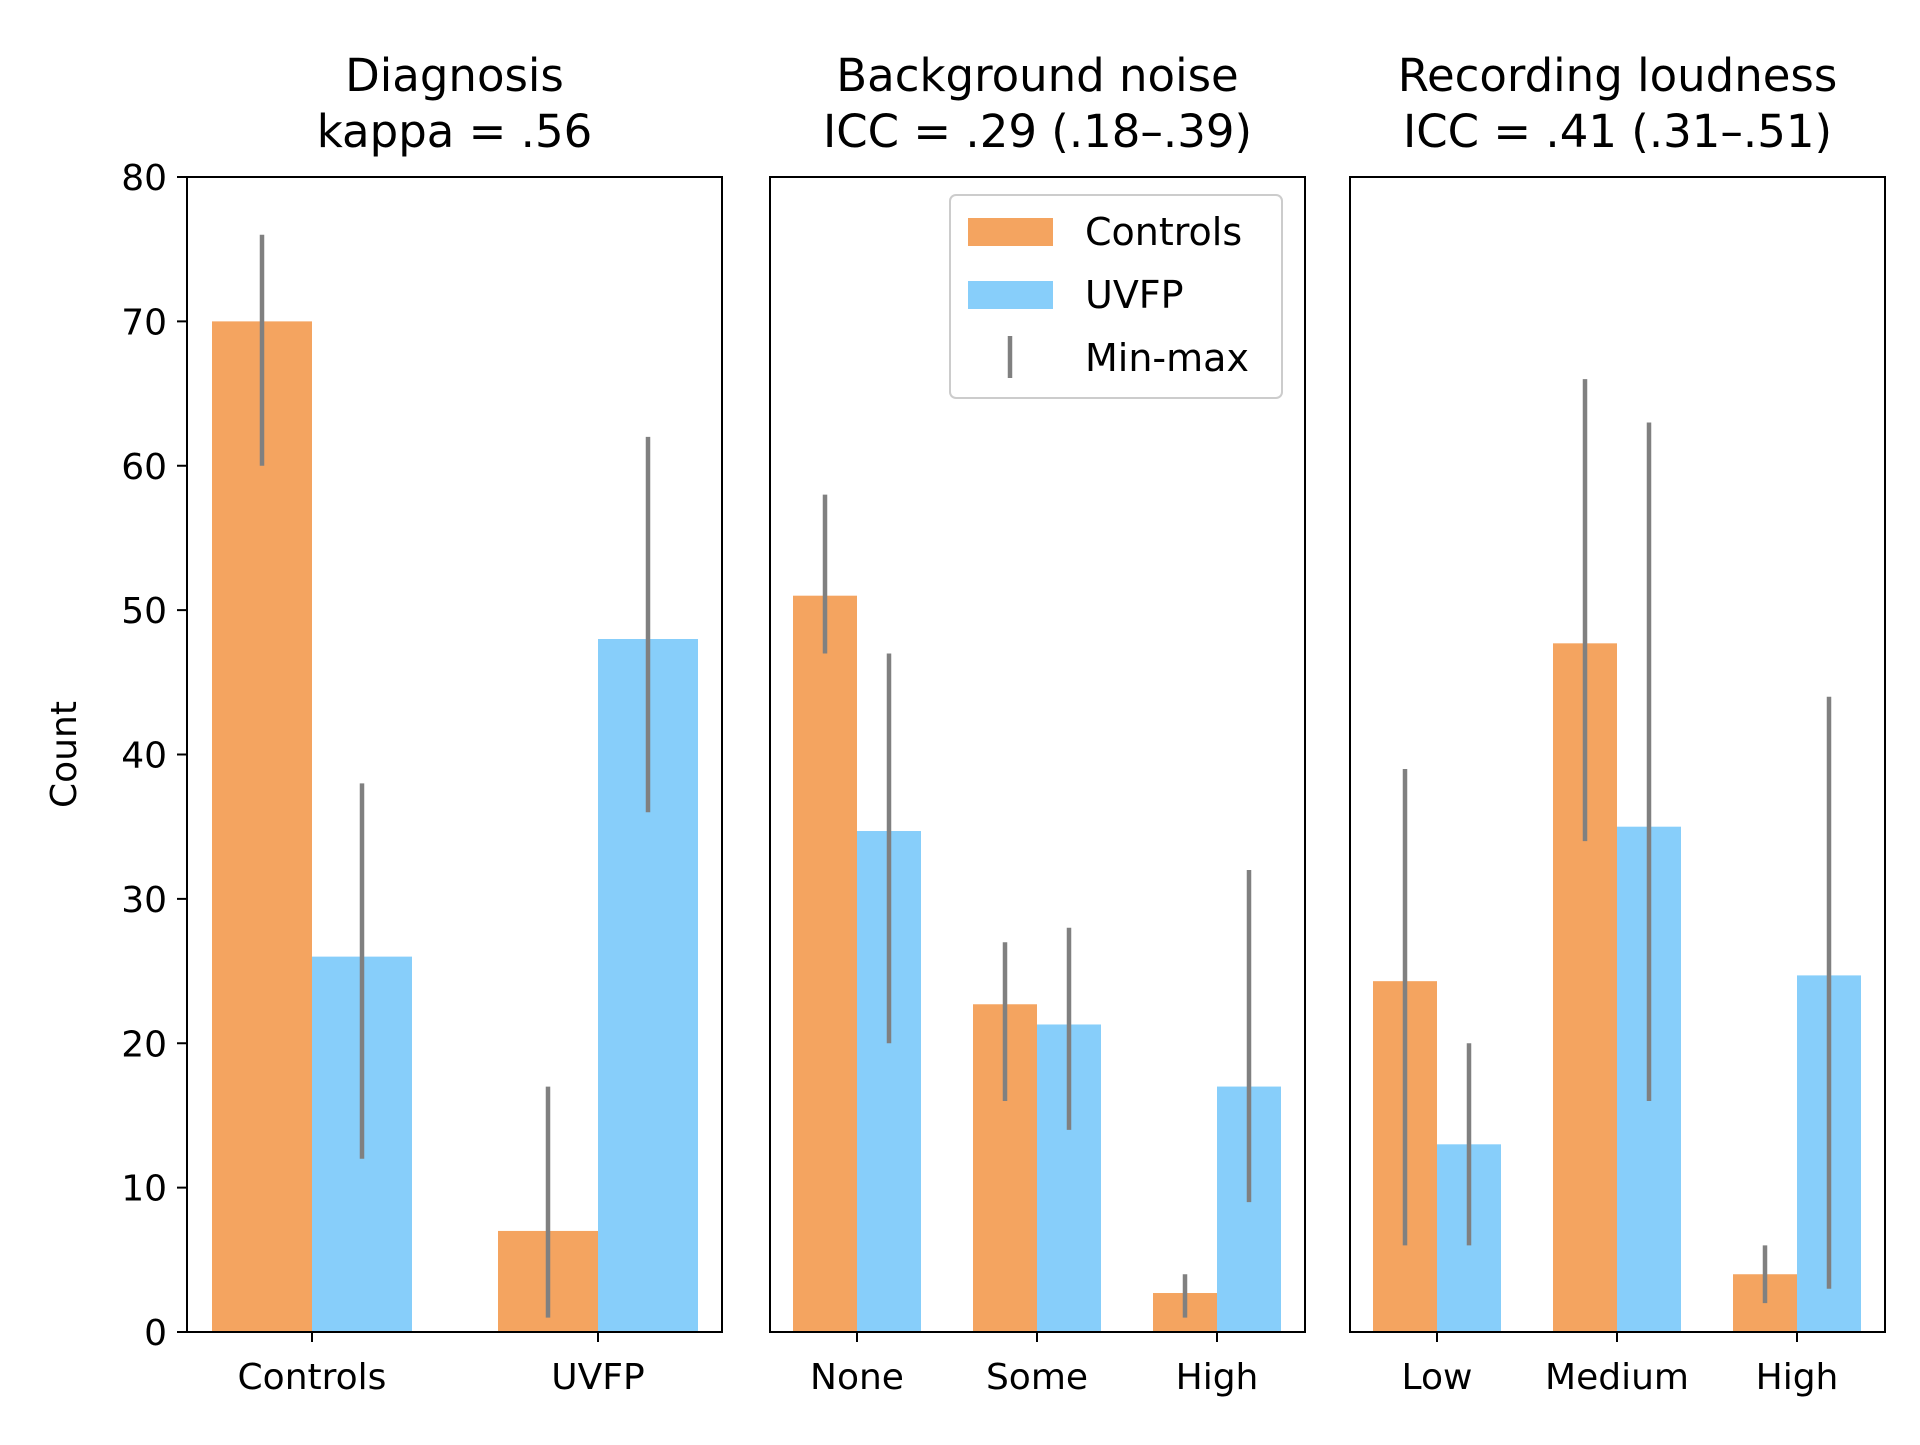 The width and height of the screenshot is (1920, 1445). What do you see at coordinates (1163, 232) in the screenshot?
I see `legend-label-controls: Controls` at bounding box center [1163, 232].